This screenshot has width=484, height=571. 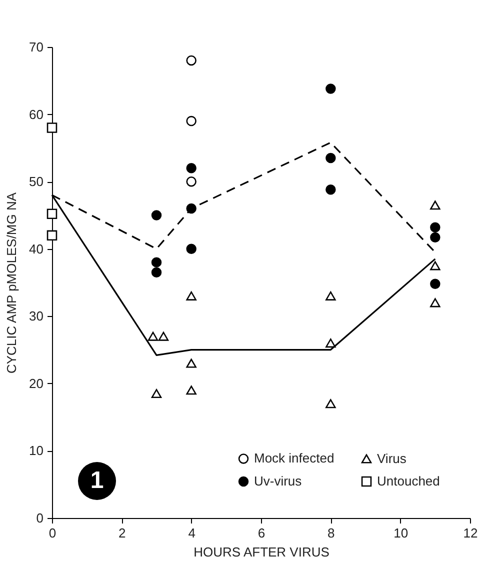 What do you see at coordinates (331, 533) in the screenshot?
I see `x-tick-label: 8` at bounding box center [331, 533].